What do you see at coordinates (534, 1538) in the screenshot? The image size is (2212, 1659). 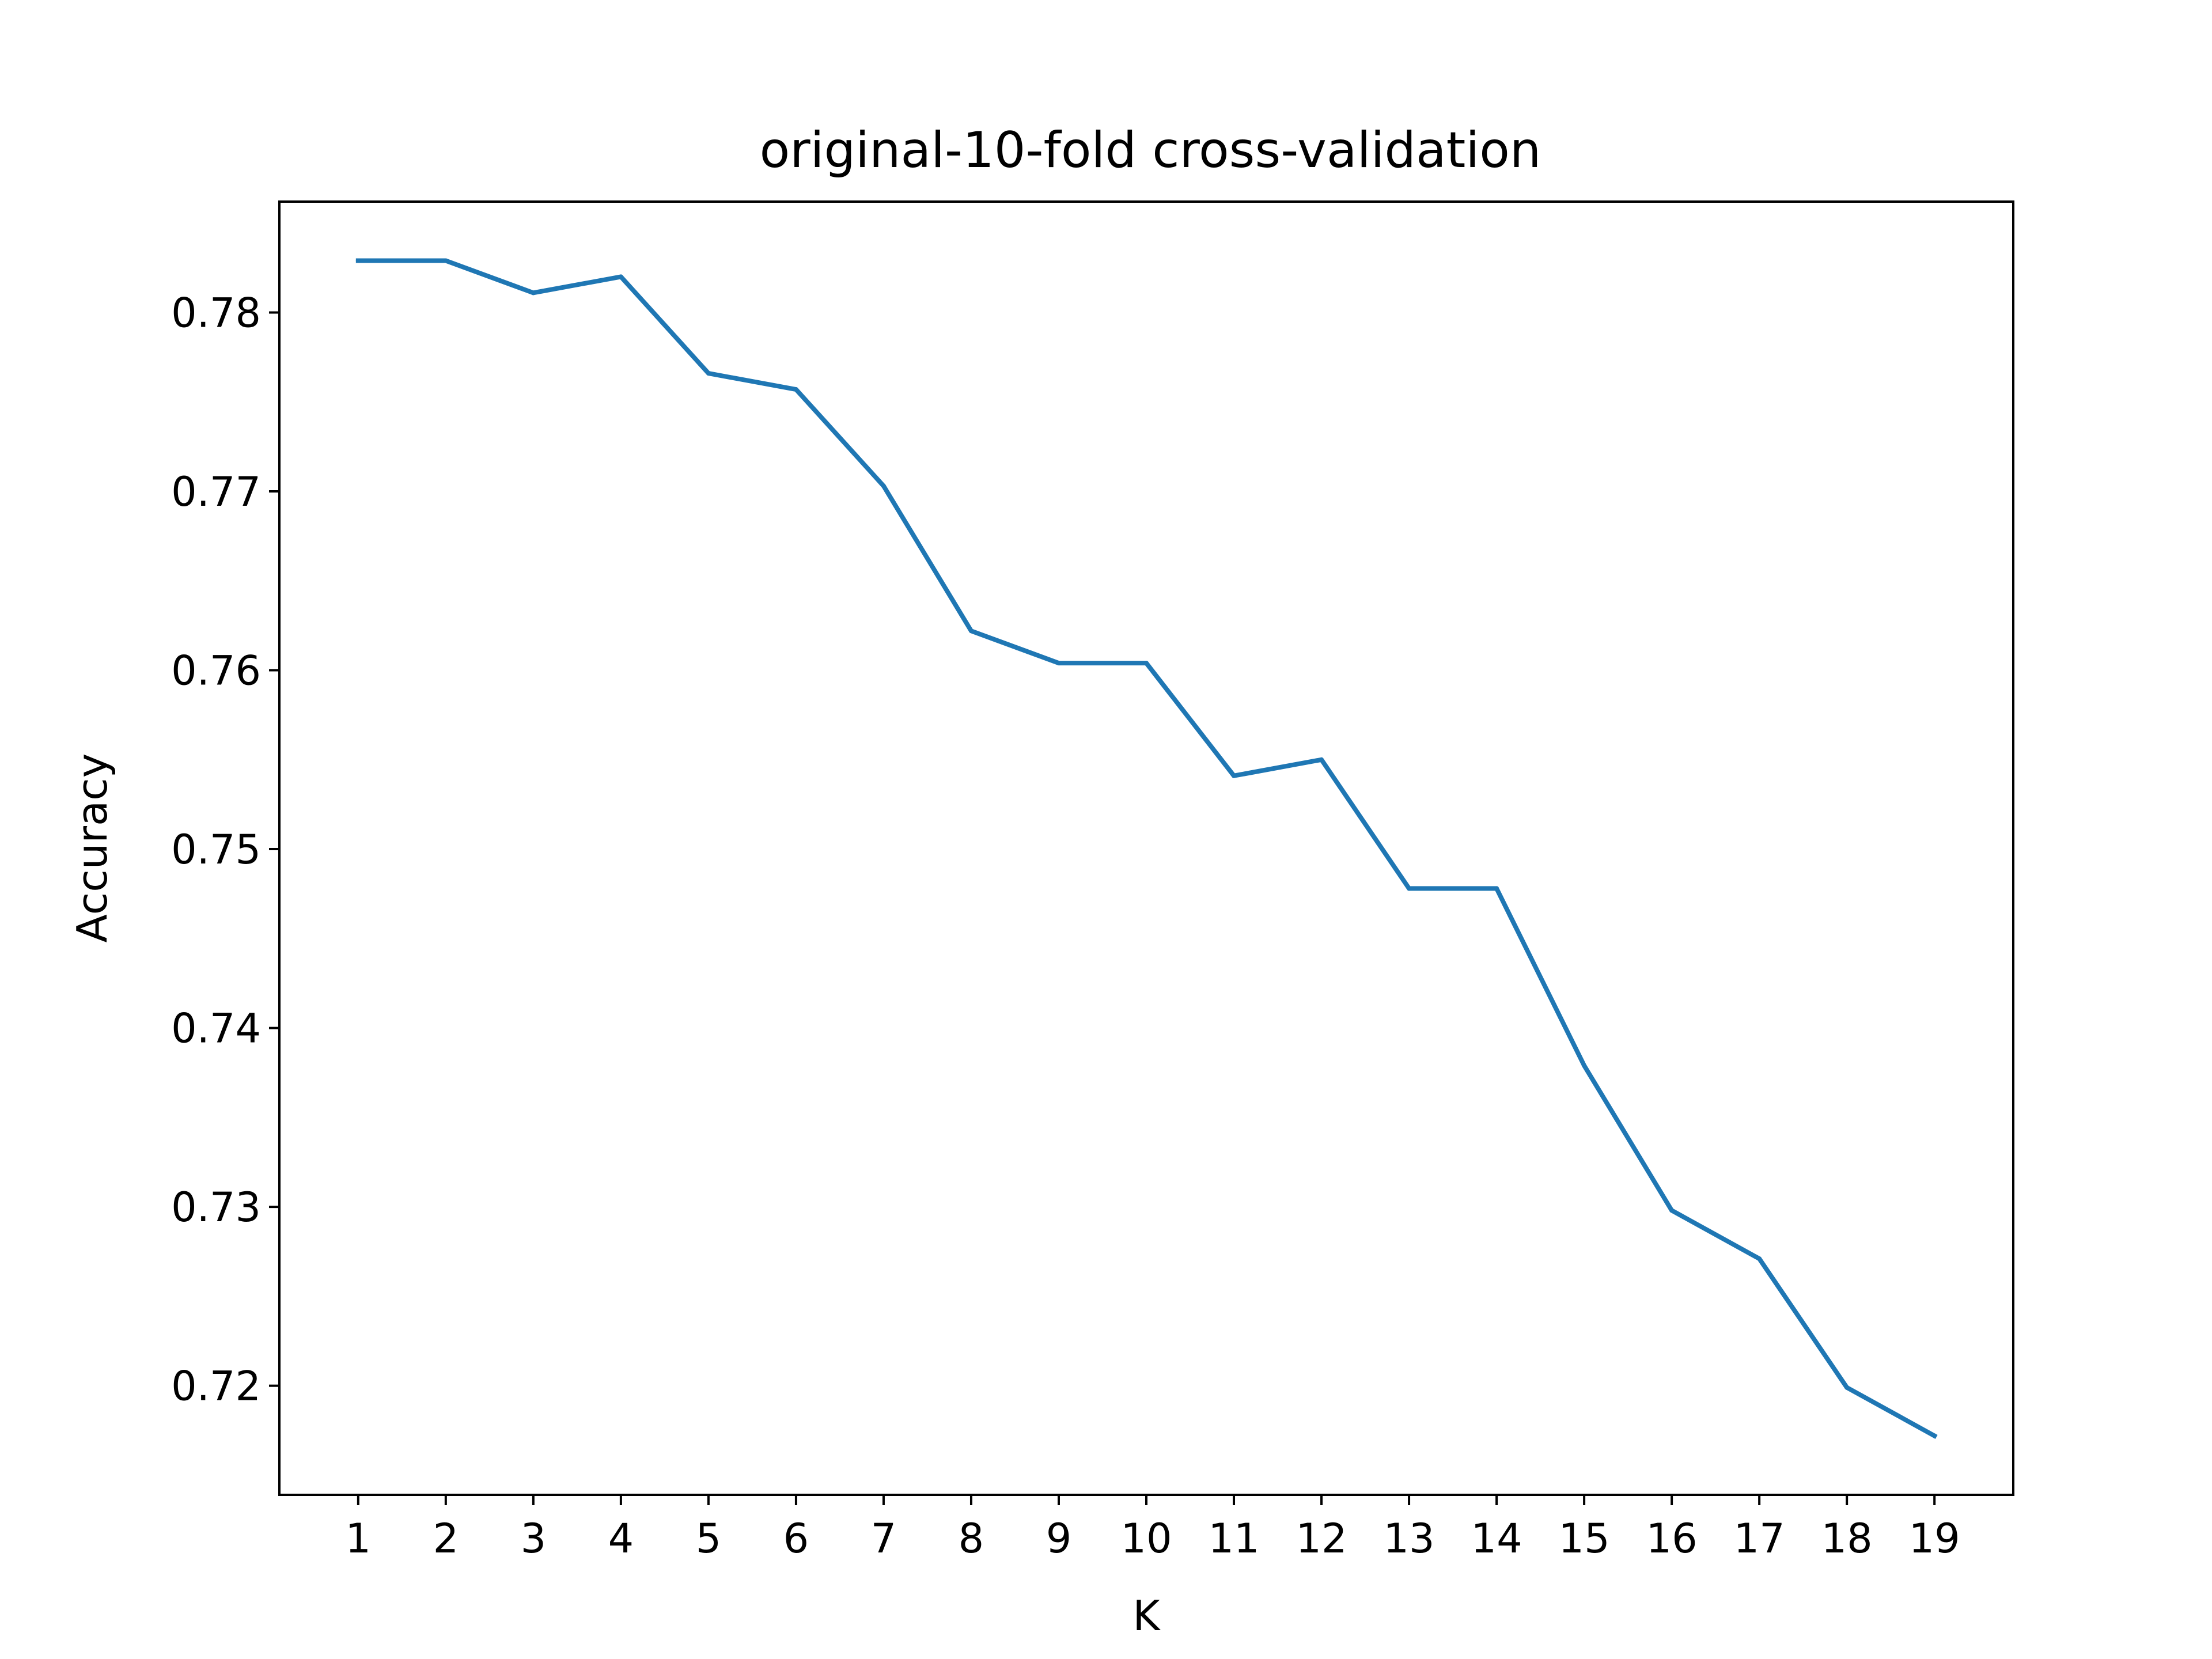 I see `x-tick-label: 3` at bounding box center [534, 1538].